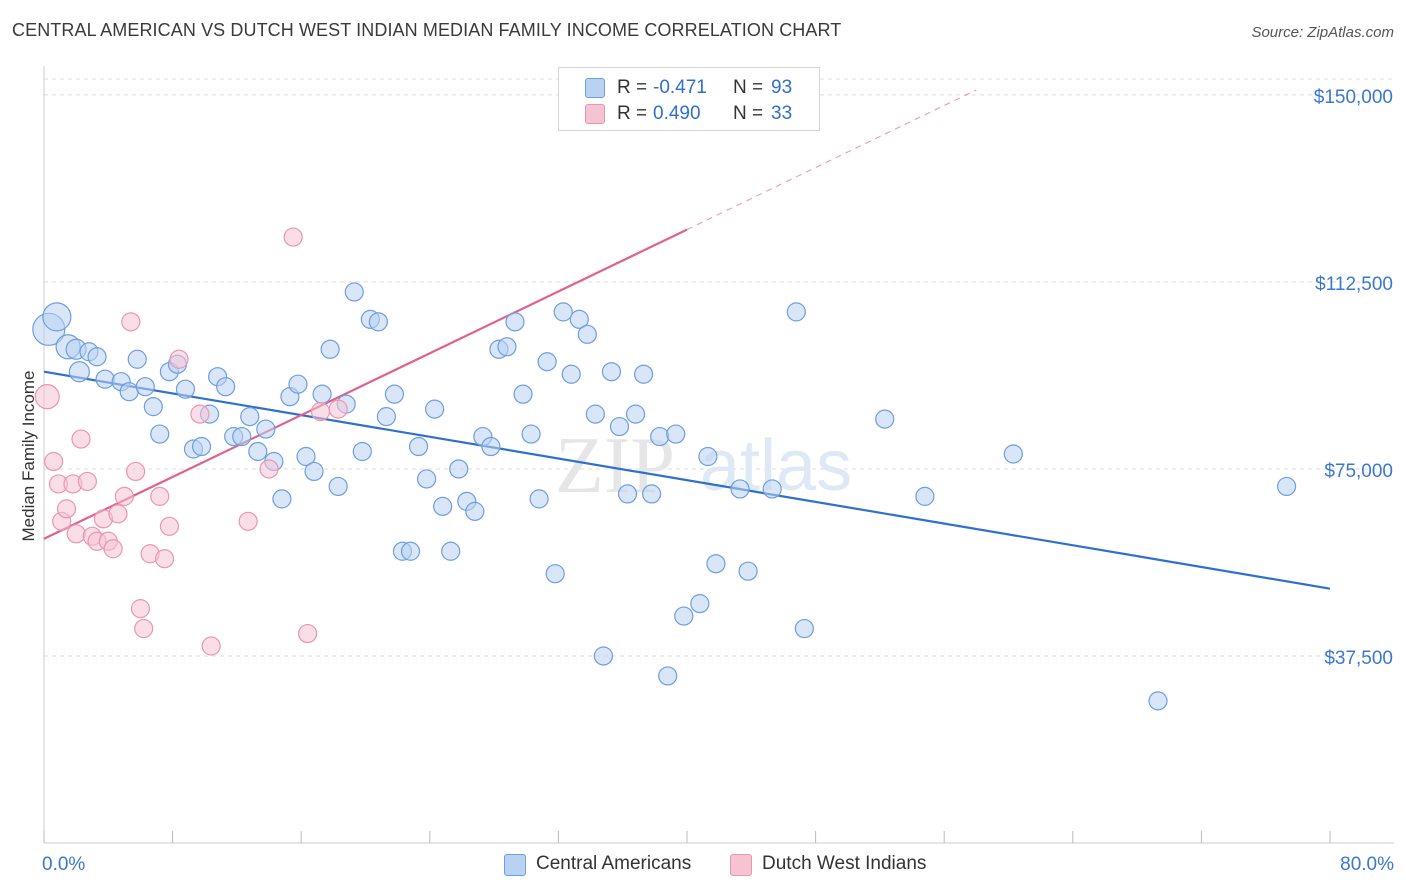 Image resolution: width=1406 pixels, height=892 pixels. I want to click on x-tick-label-min: 0.0%, so click(63, 864).